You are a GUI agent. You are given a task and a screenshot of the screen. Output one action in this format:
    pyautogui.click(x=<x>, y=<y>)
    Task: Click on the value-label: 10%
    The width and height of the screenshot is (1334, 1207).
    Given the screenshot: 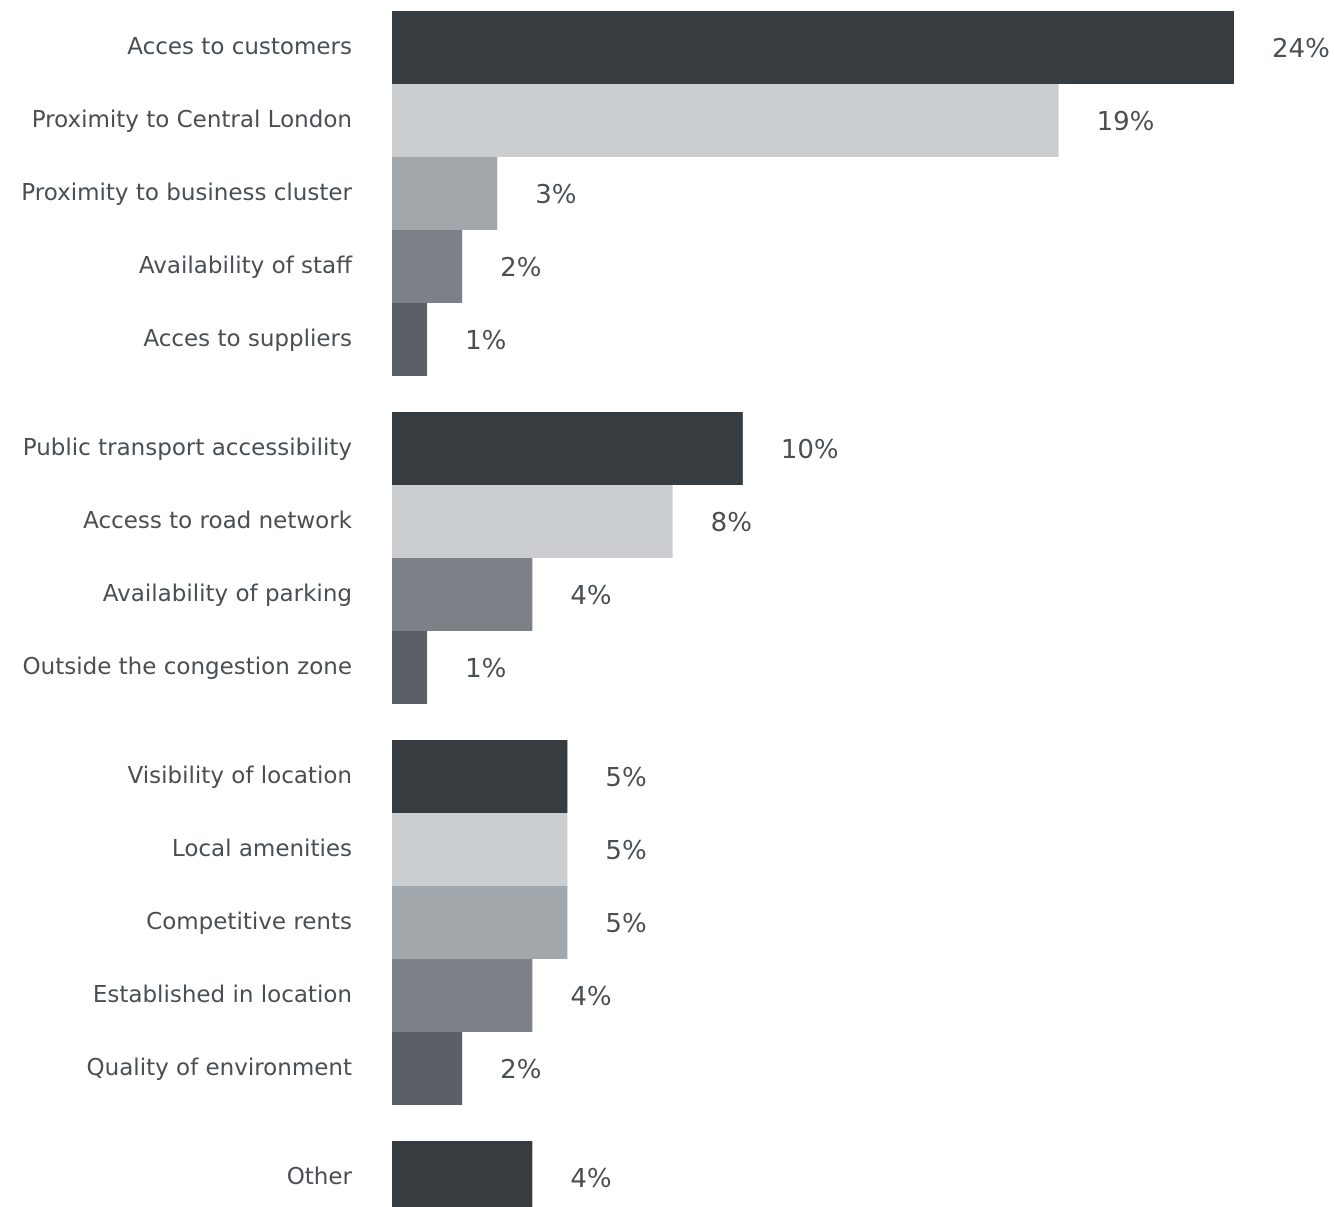 What is the action you would take?
    pyautogui.click(x=810, y=450)
    